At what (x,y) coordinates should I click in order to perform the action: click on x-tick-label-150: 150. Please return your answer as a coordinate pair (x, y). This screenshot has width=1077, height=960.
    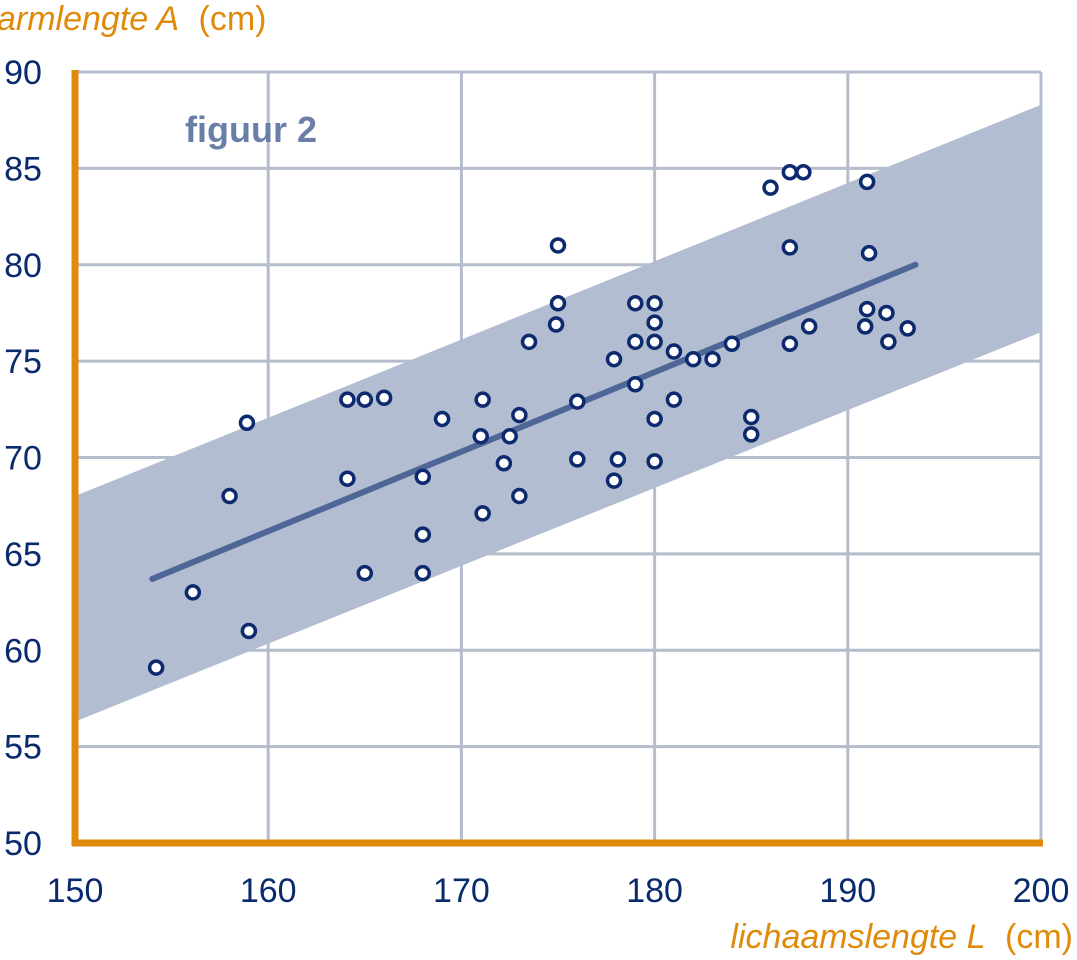
    Looking at the image, I should click on (75, 891).